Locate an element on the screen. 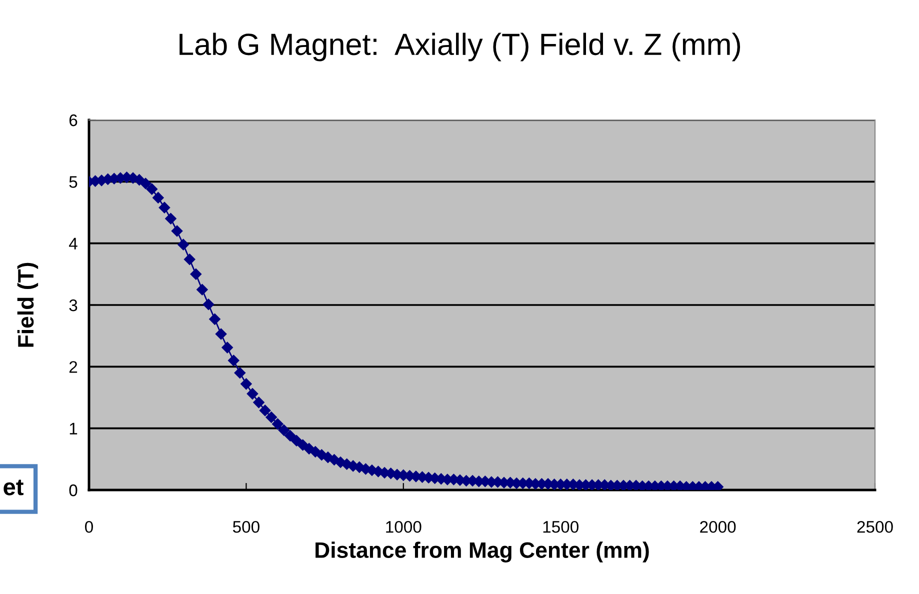  x-tick-label: 500 is located at coordinates (246, 526).